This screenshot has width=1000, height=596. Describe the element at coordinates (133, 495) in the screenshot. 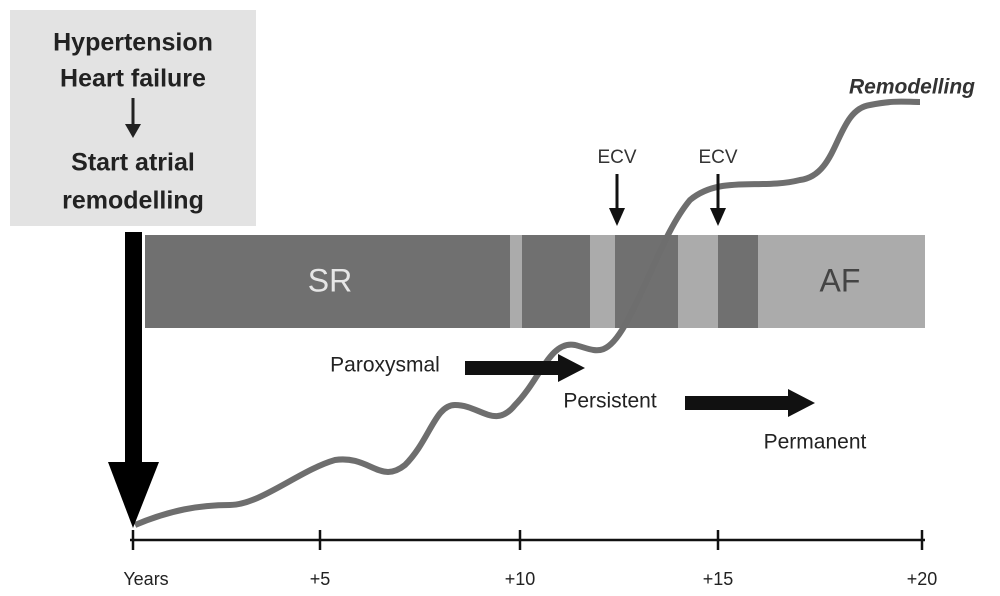

I see `onset-arrow-head` at that location.